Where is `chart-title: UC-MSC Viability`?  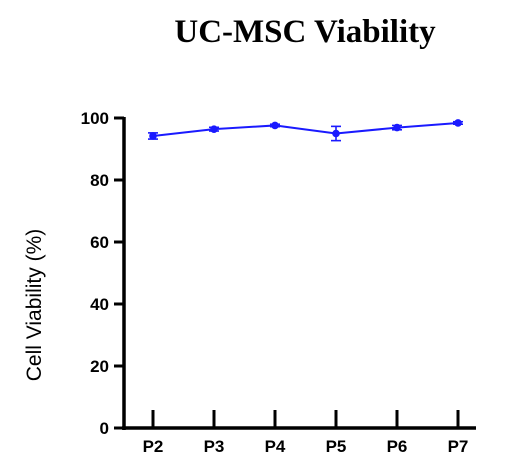 chart-title: UC-MSC Viability is located at coordinates (305, 32).